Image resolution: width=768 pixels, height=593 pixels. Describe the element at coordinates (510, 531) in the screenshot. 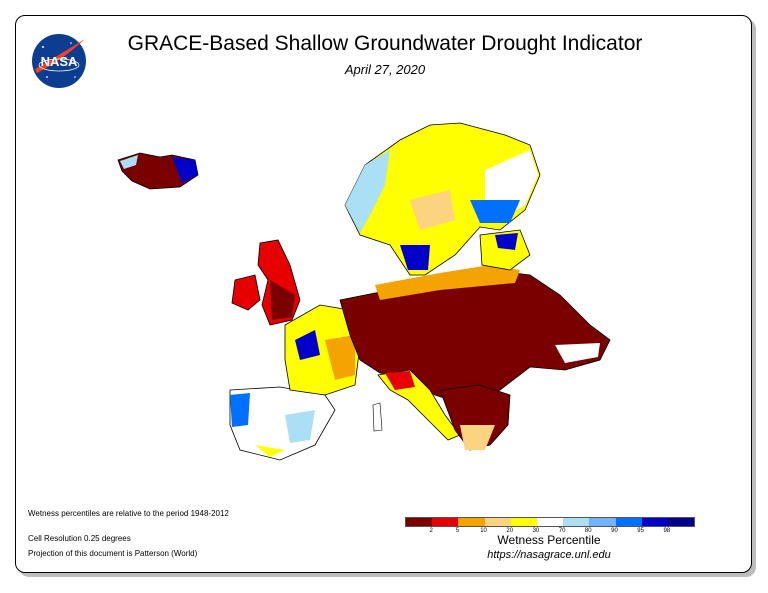

I see `legend-tick-label: 20` at that location.